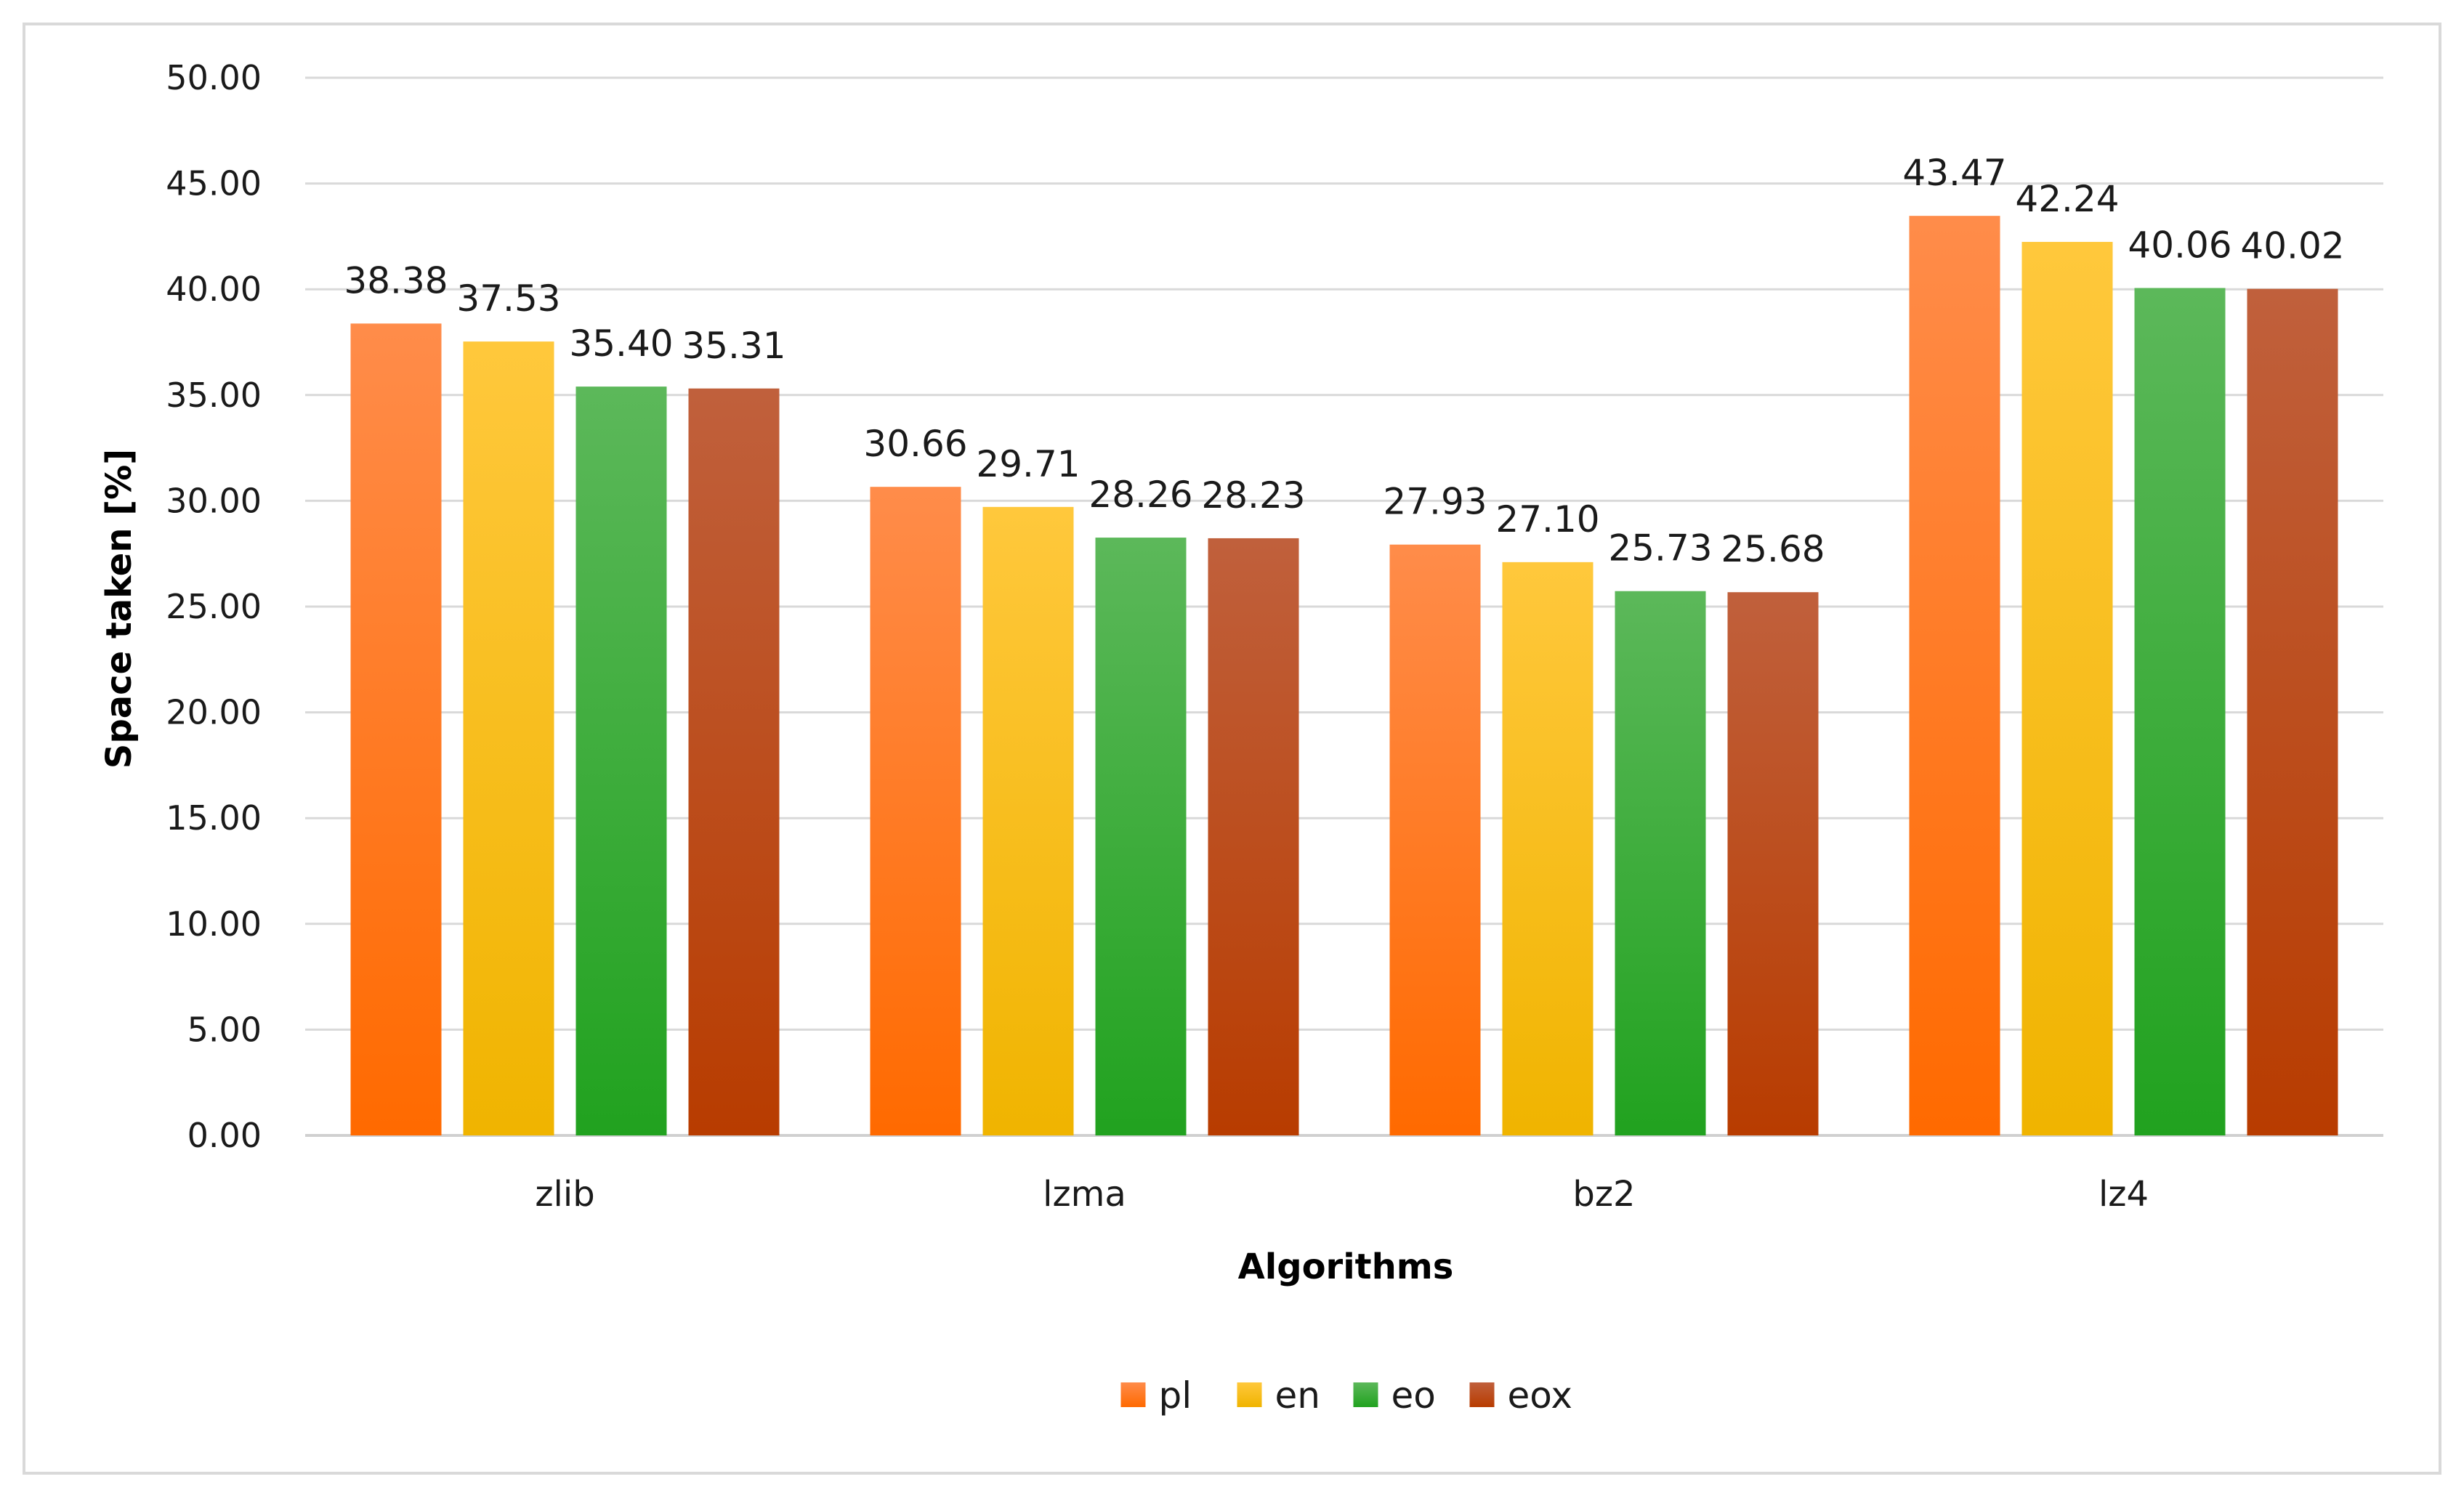 This screenshot has height=1503, width=2464. Describe the element at coordinates (1342, 1194) in the screenshot. I see `x-axis-categories: zlib lzma bz2 lz4` at that location.